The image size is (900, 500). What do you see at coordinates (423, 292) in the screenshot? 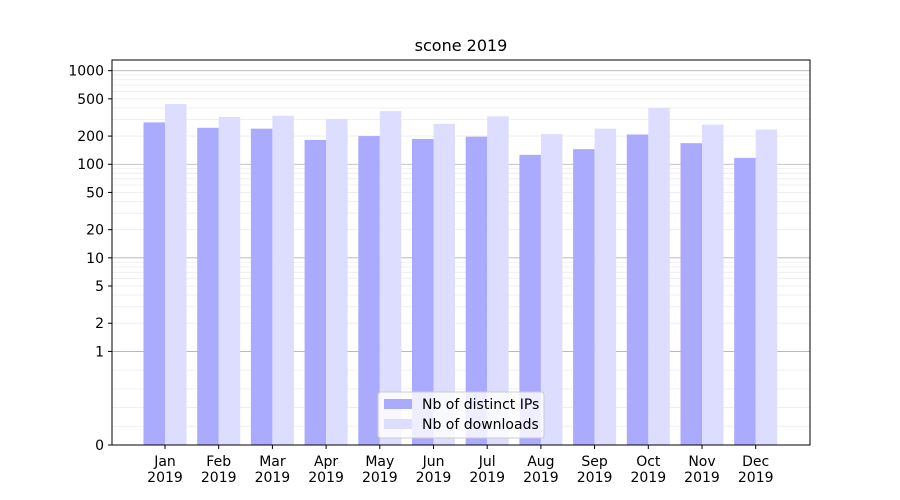
I see `bar-distinct-ips-jun` at bounding box center [423, 292].